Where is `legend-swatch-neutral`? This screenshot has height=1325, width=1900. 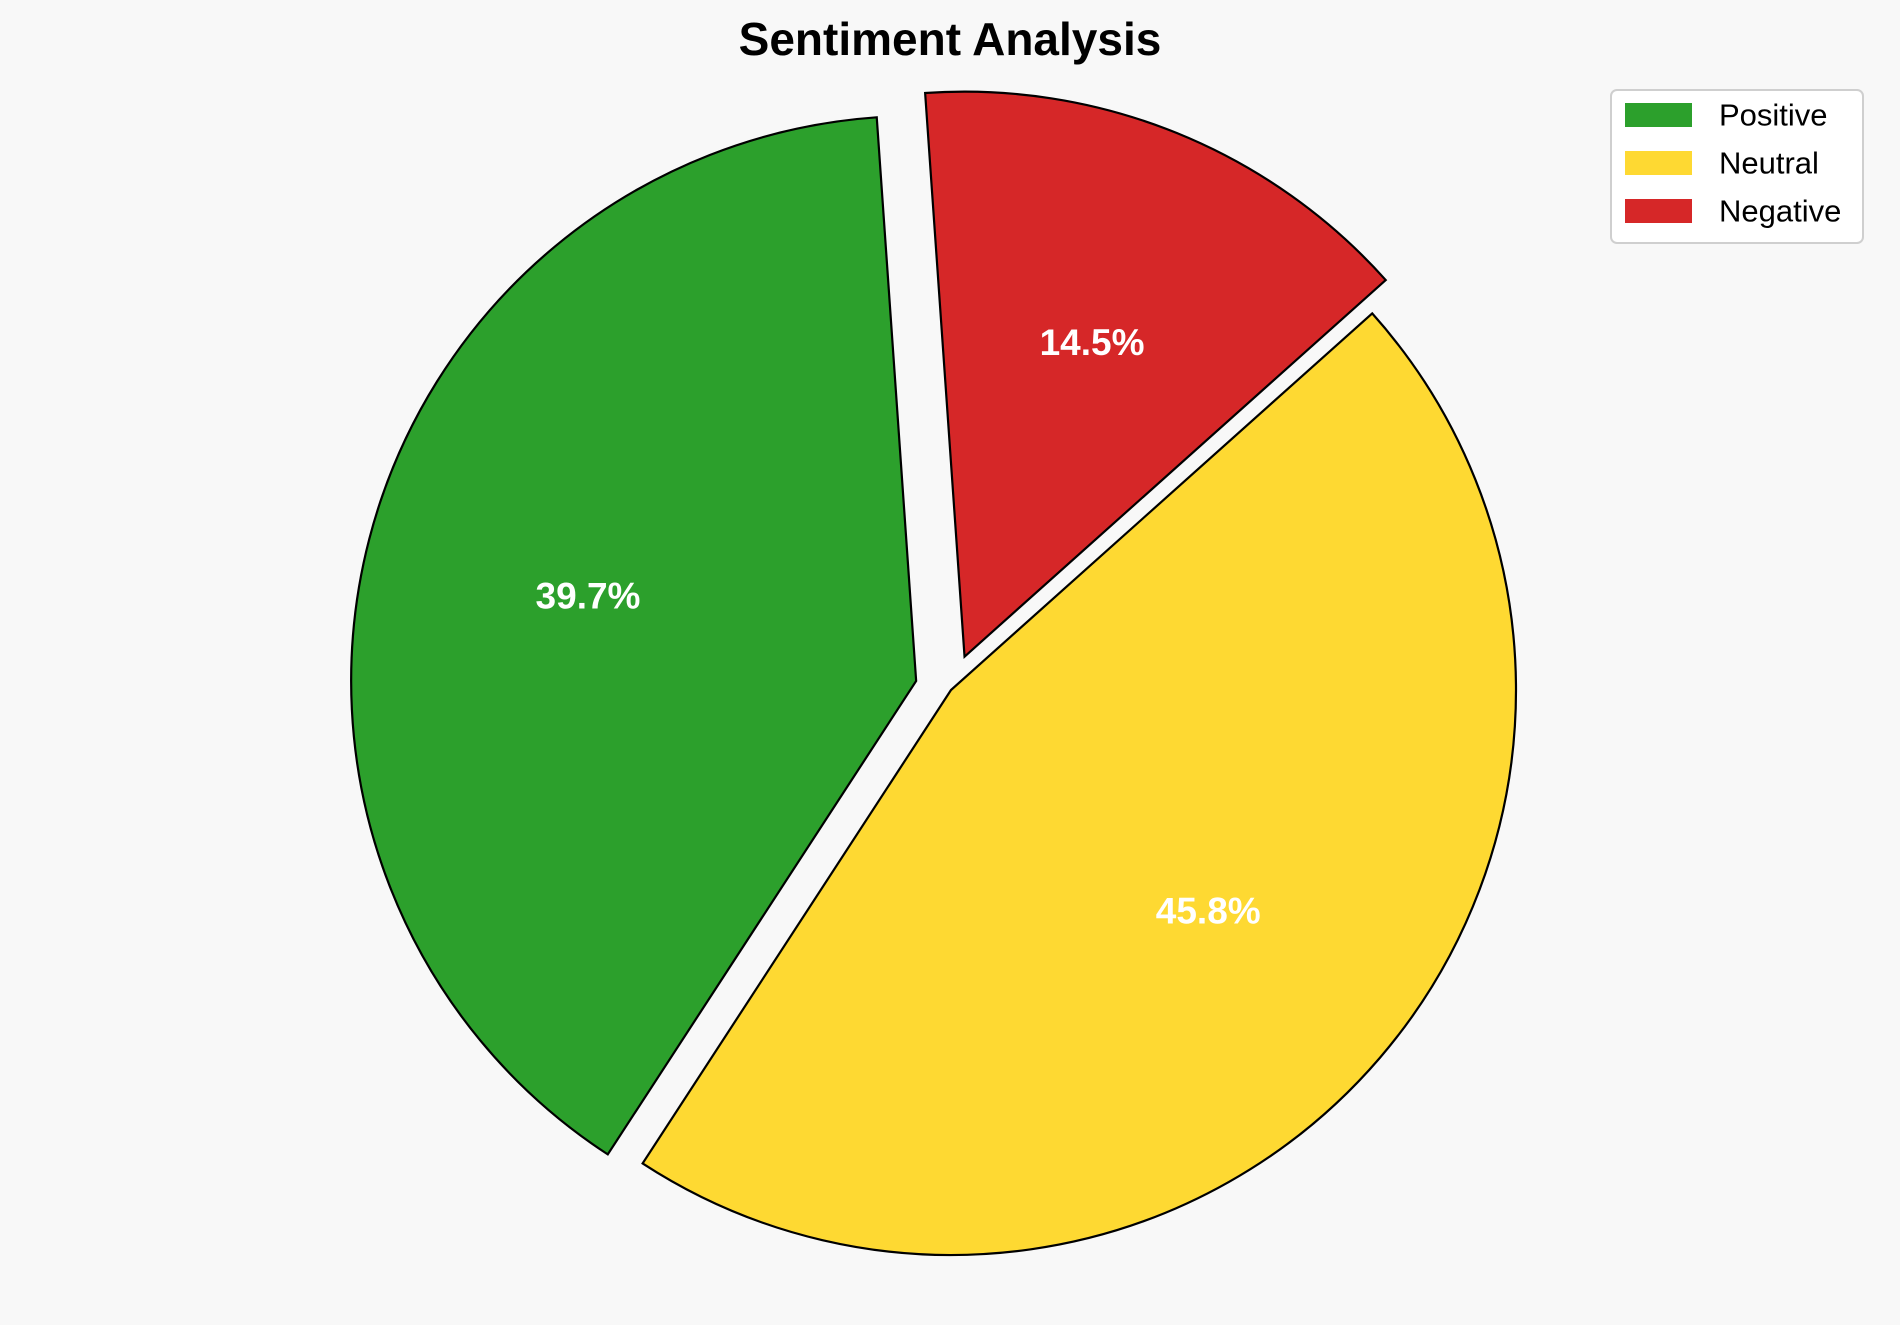 legend-swatch-neutral is located at coordinates (1658, 163).